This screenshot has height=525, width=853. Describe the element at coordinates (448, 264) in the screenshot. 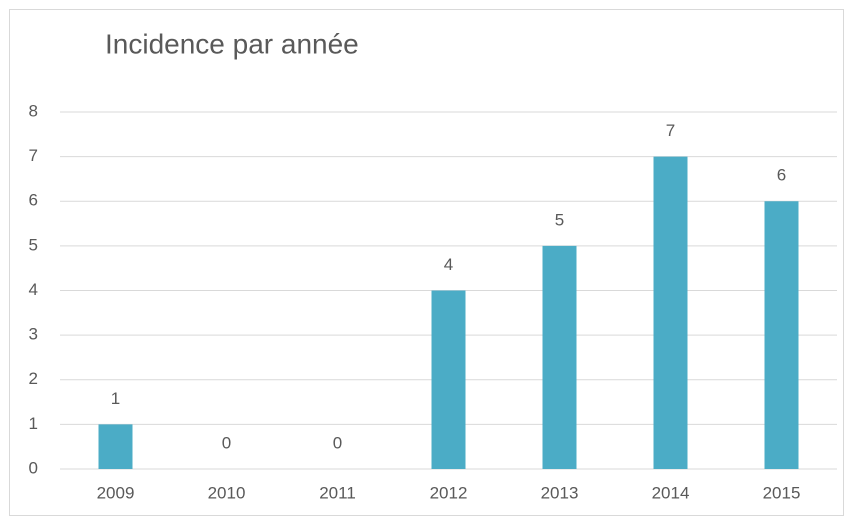

I see `data-label: 4` at that location.